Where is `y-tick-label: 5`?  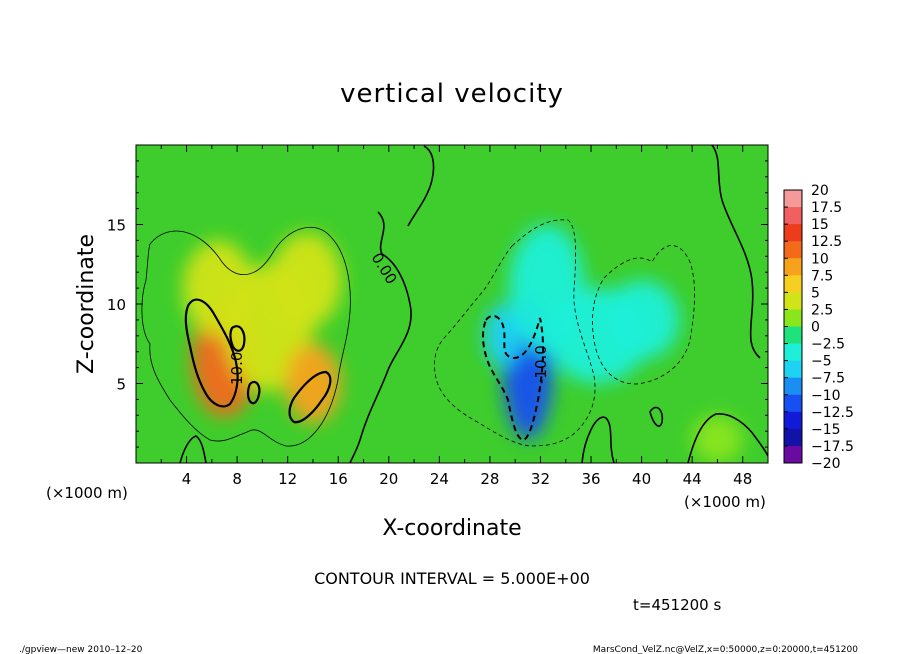 y-tick-label: 5 is located at coordinates (121, 385).